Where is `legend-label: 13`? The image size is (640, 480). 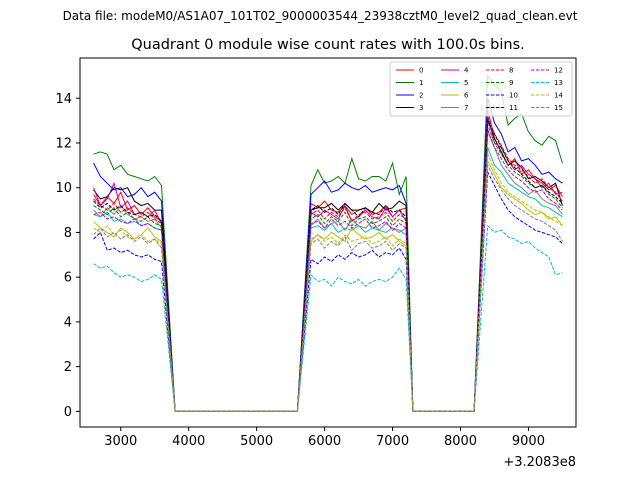 legend-label: 13 is located at coordinates (558, 83).